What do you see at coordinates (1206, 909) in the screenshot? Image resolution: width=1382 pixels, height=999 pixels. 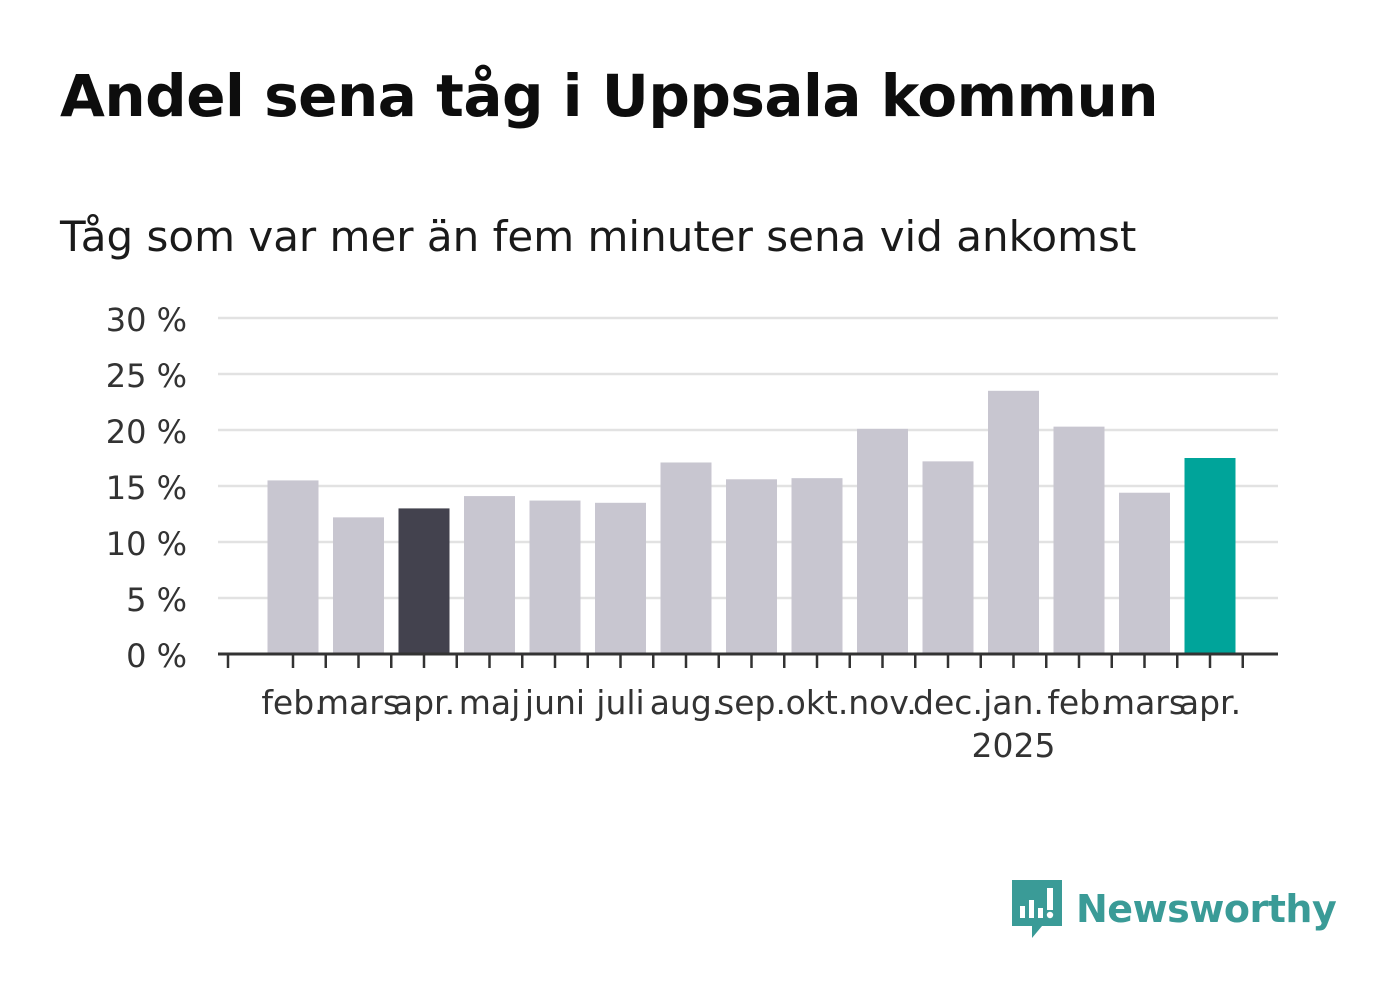 I see `logo-text: Newsworthy` at bounding box center [1206, 909].